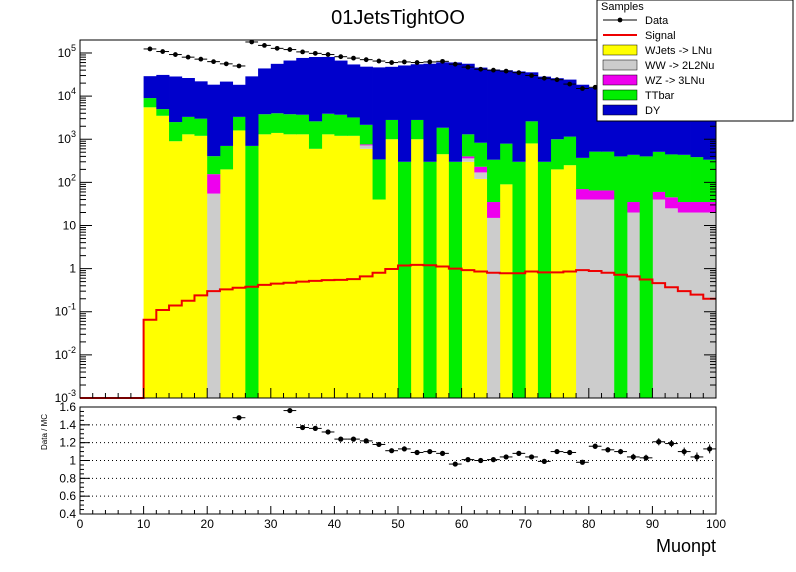 The width and height of the screenshot is (796, 572). What do you see at coordinates (65, 310) in the screenshot?
I see `y-tick-label: 10⁻¹` at bounding box center [65, 310].